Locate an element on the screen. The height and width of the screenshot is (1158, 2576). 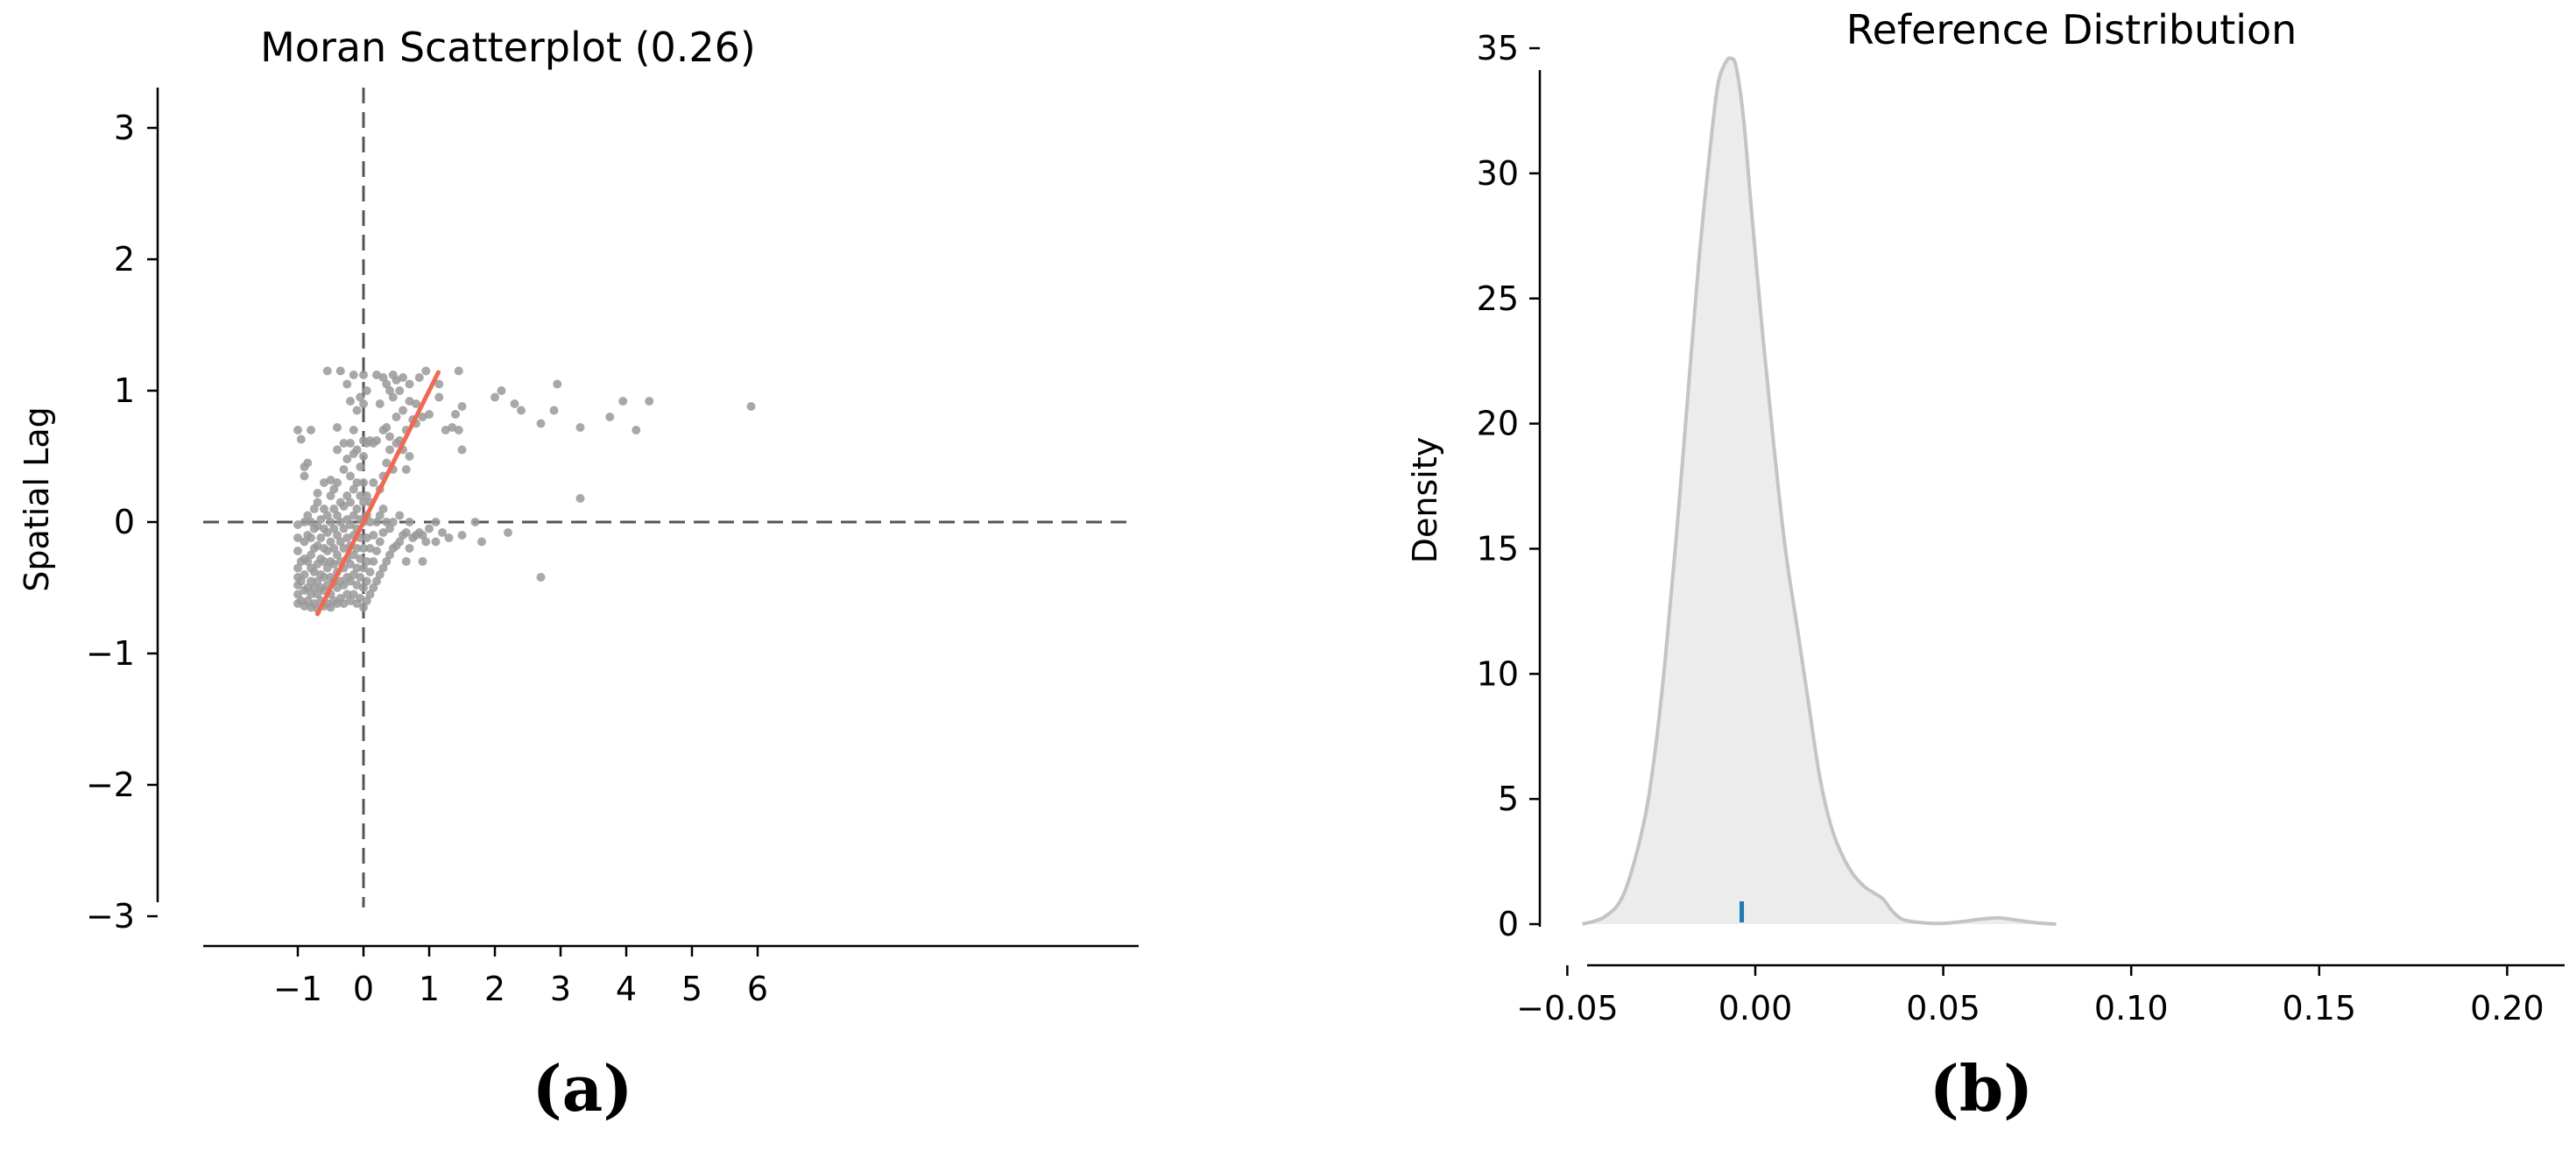
y-tick-label: 2 is located at coordinates (125, 259).